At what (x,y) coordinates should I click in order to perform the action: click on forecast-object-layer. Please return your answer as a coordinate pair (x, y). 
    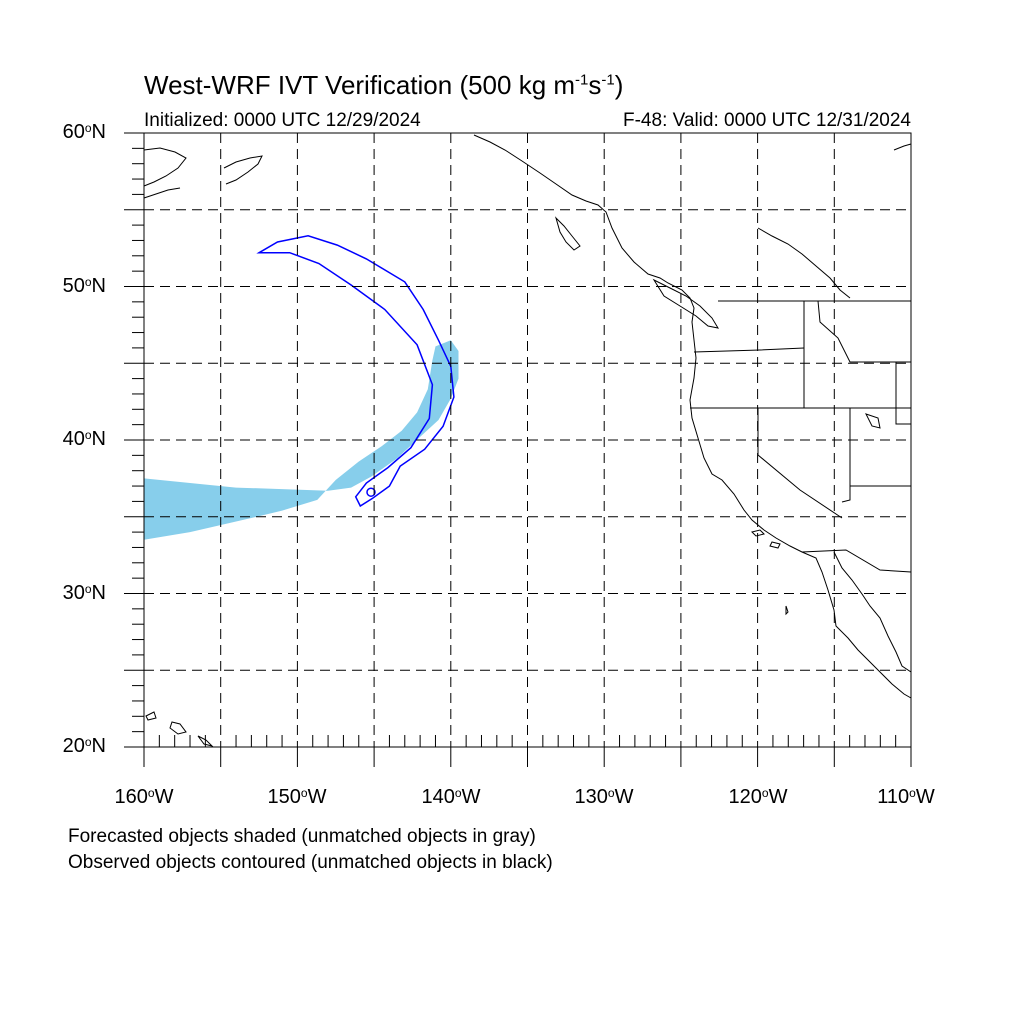
    Looking at the image, I should click on (301, 440).